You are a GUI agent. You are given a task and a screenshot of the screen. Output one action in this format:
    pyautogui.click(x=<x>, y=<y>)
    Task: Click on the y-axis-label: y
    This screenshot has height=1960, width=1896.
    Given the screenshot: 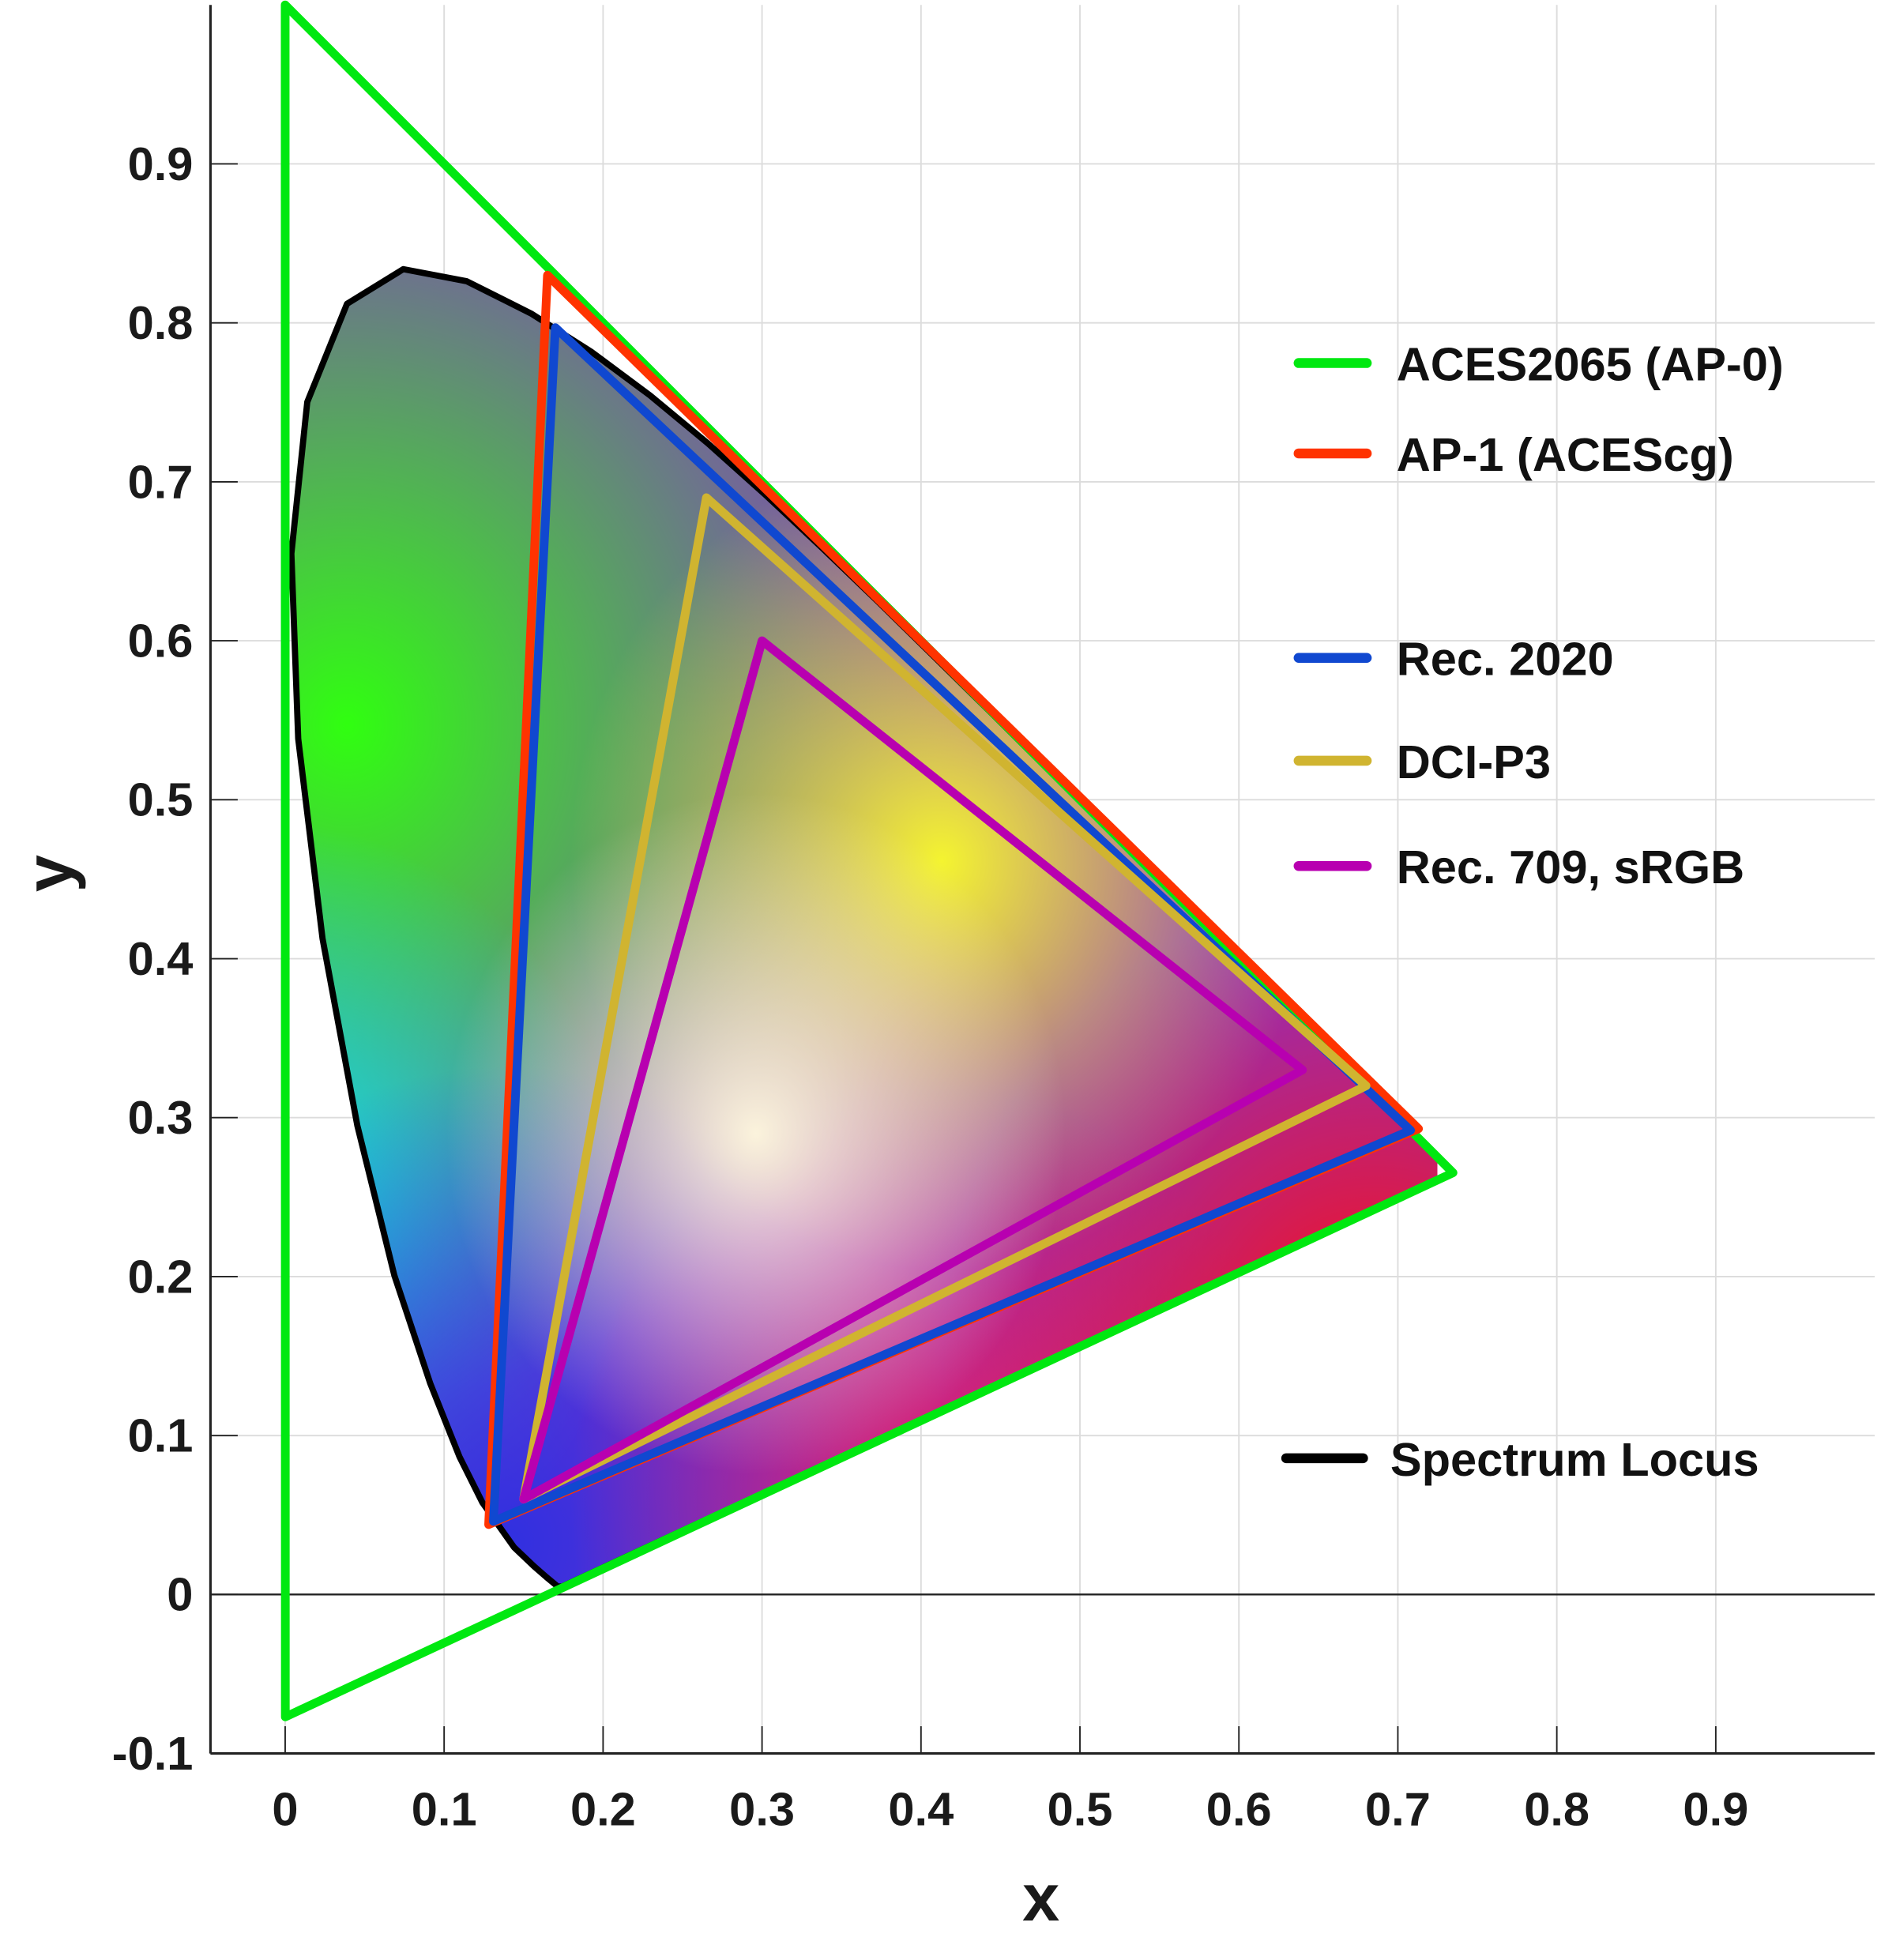 What is the action you would take?
    pyautogui.click(x=49, y=873)
    